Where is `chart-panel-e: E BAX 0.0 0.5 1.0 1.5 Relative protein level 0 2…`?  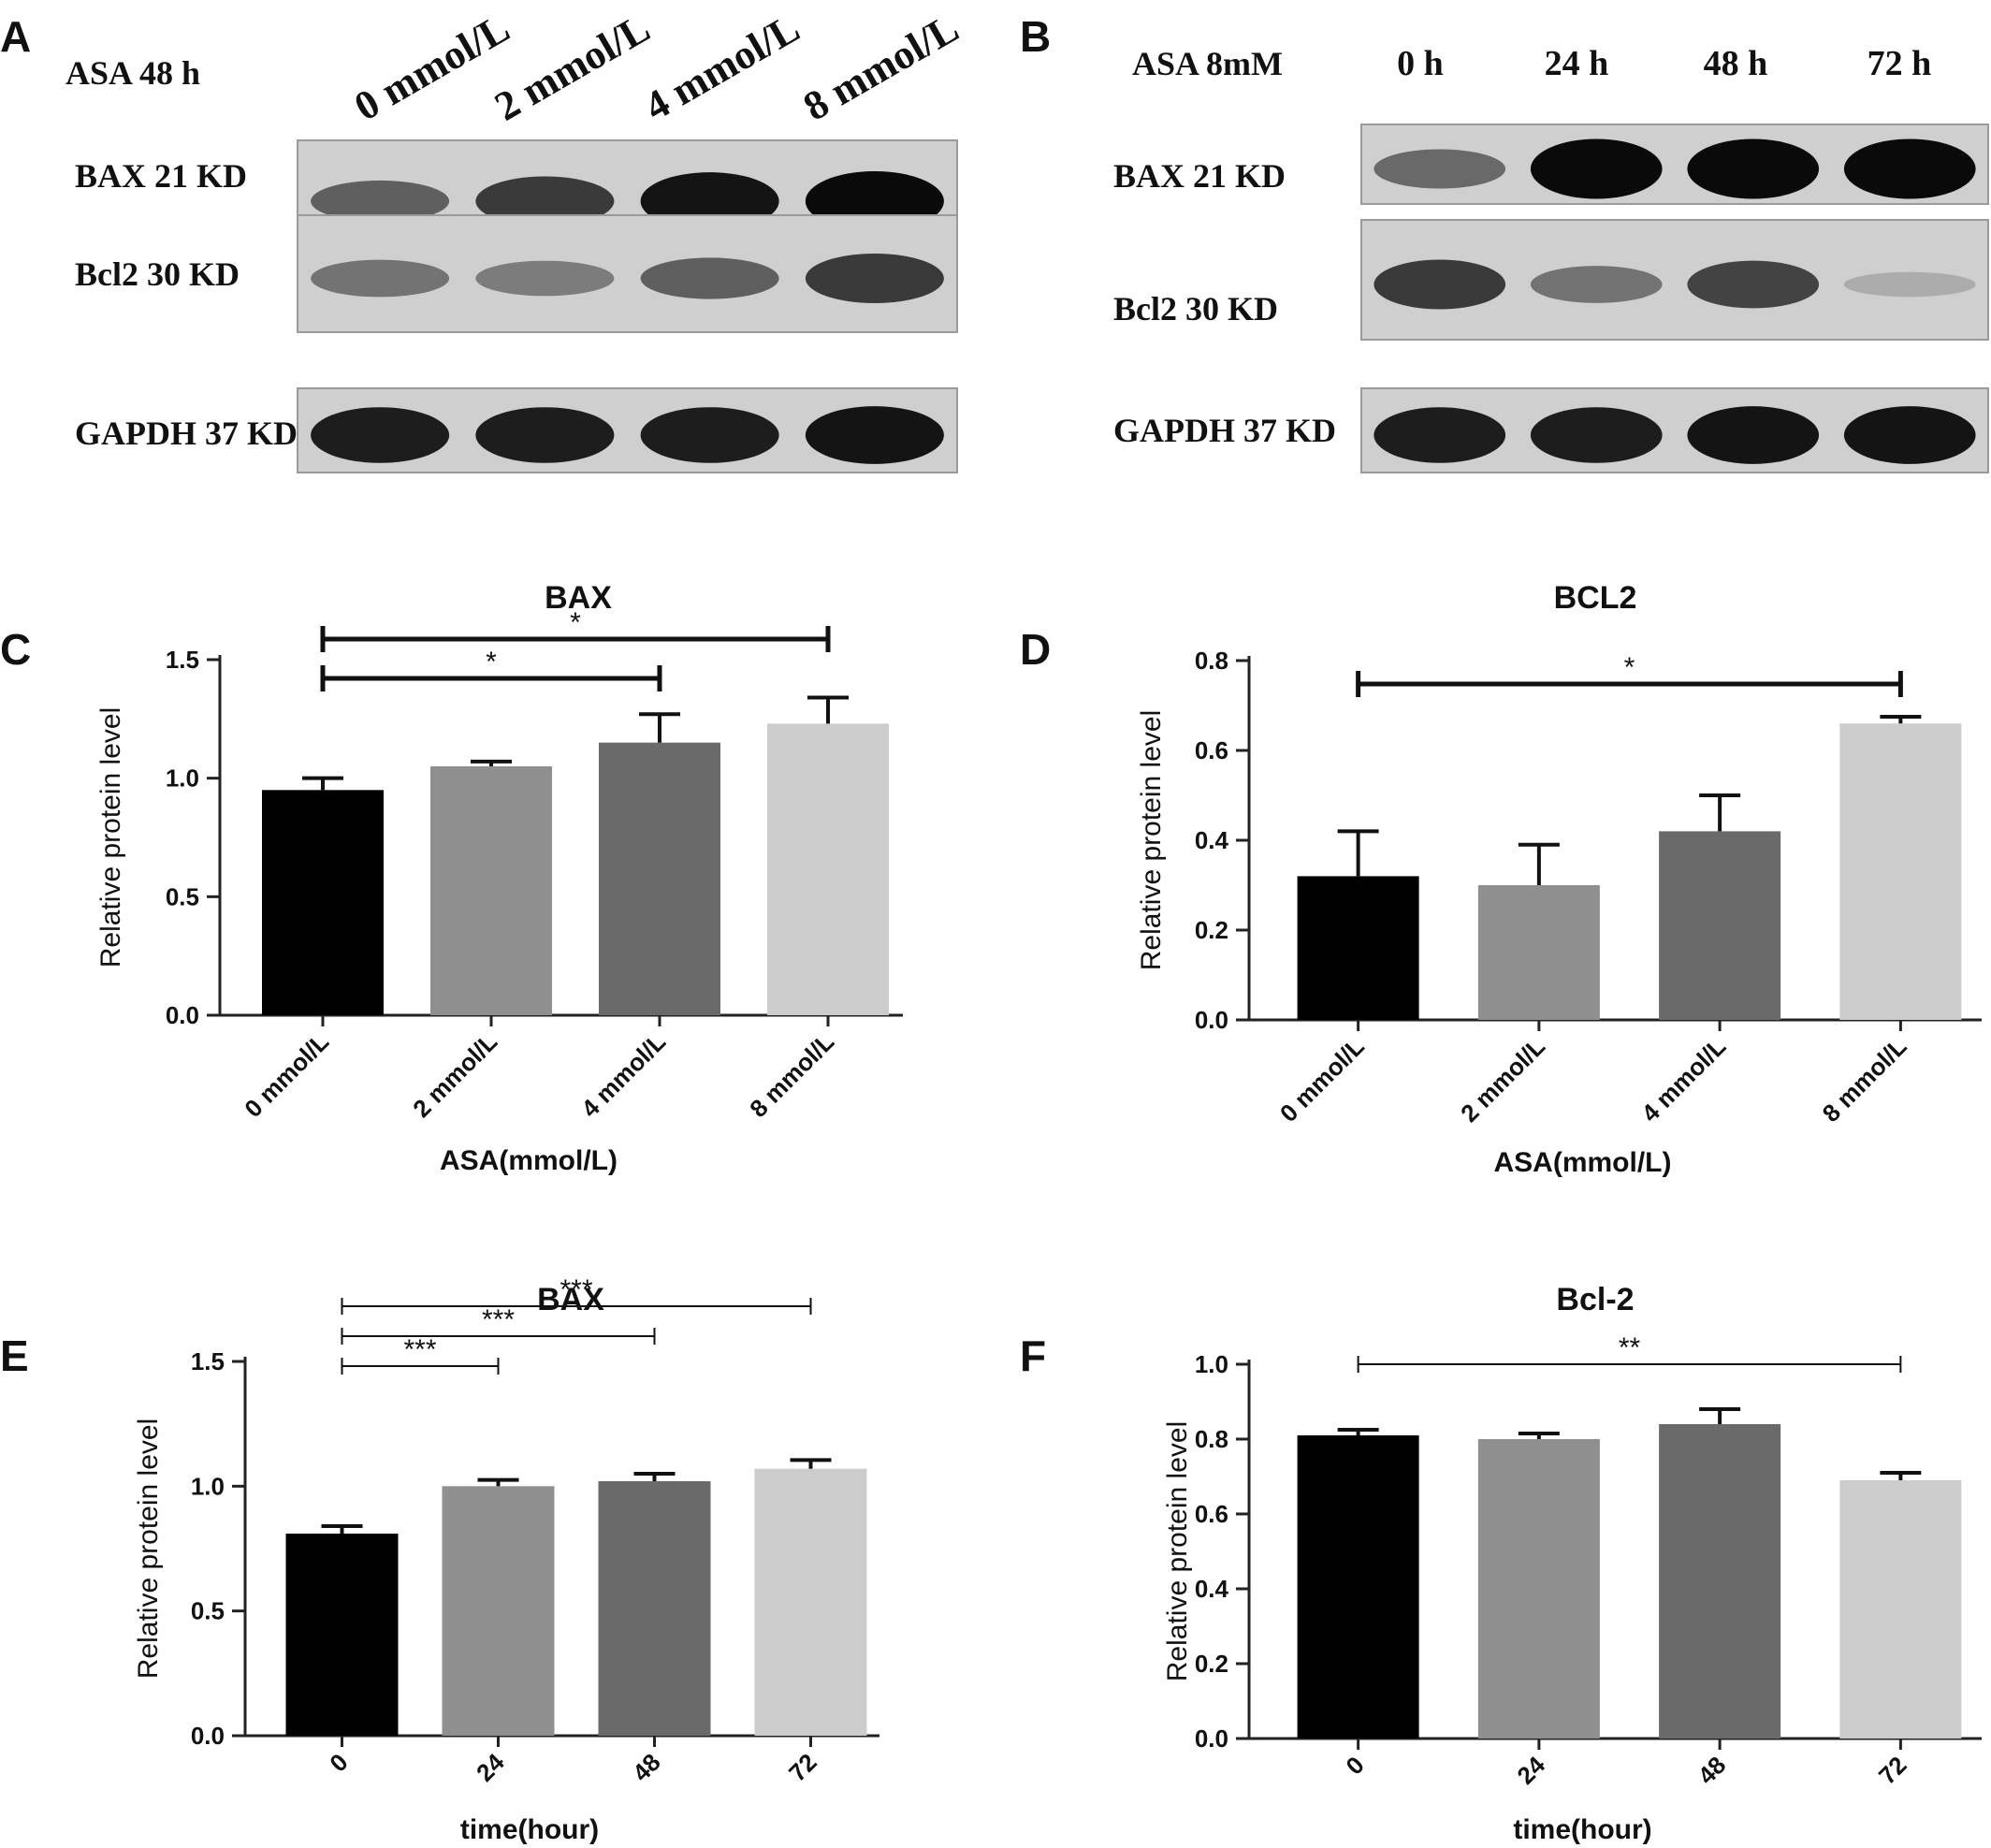 chart-panel-e: E BAX 0.0 0.5 1.0 1.5 Relative protein level 0 2… is located at coordinates (439, 1559).